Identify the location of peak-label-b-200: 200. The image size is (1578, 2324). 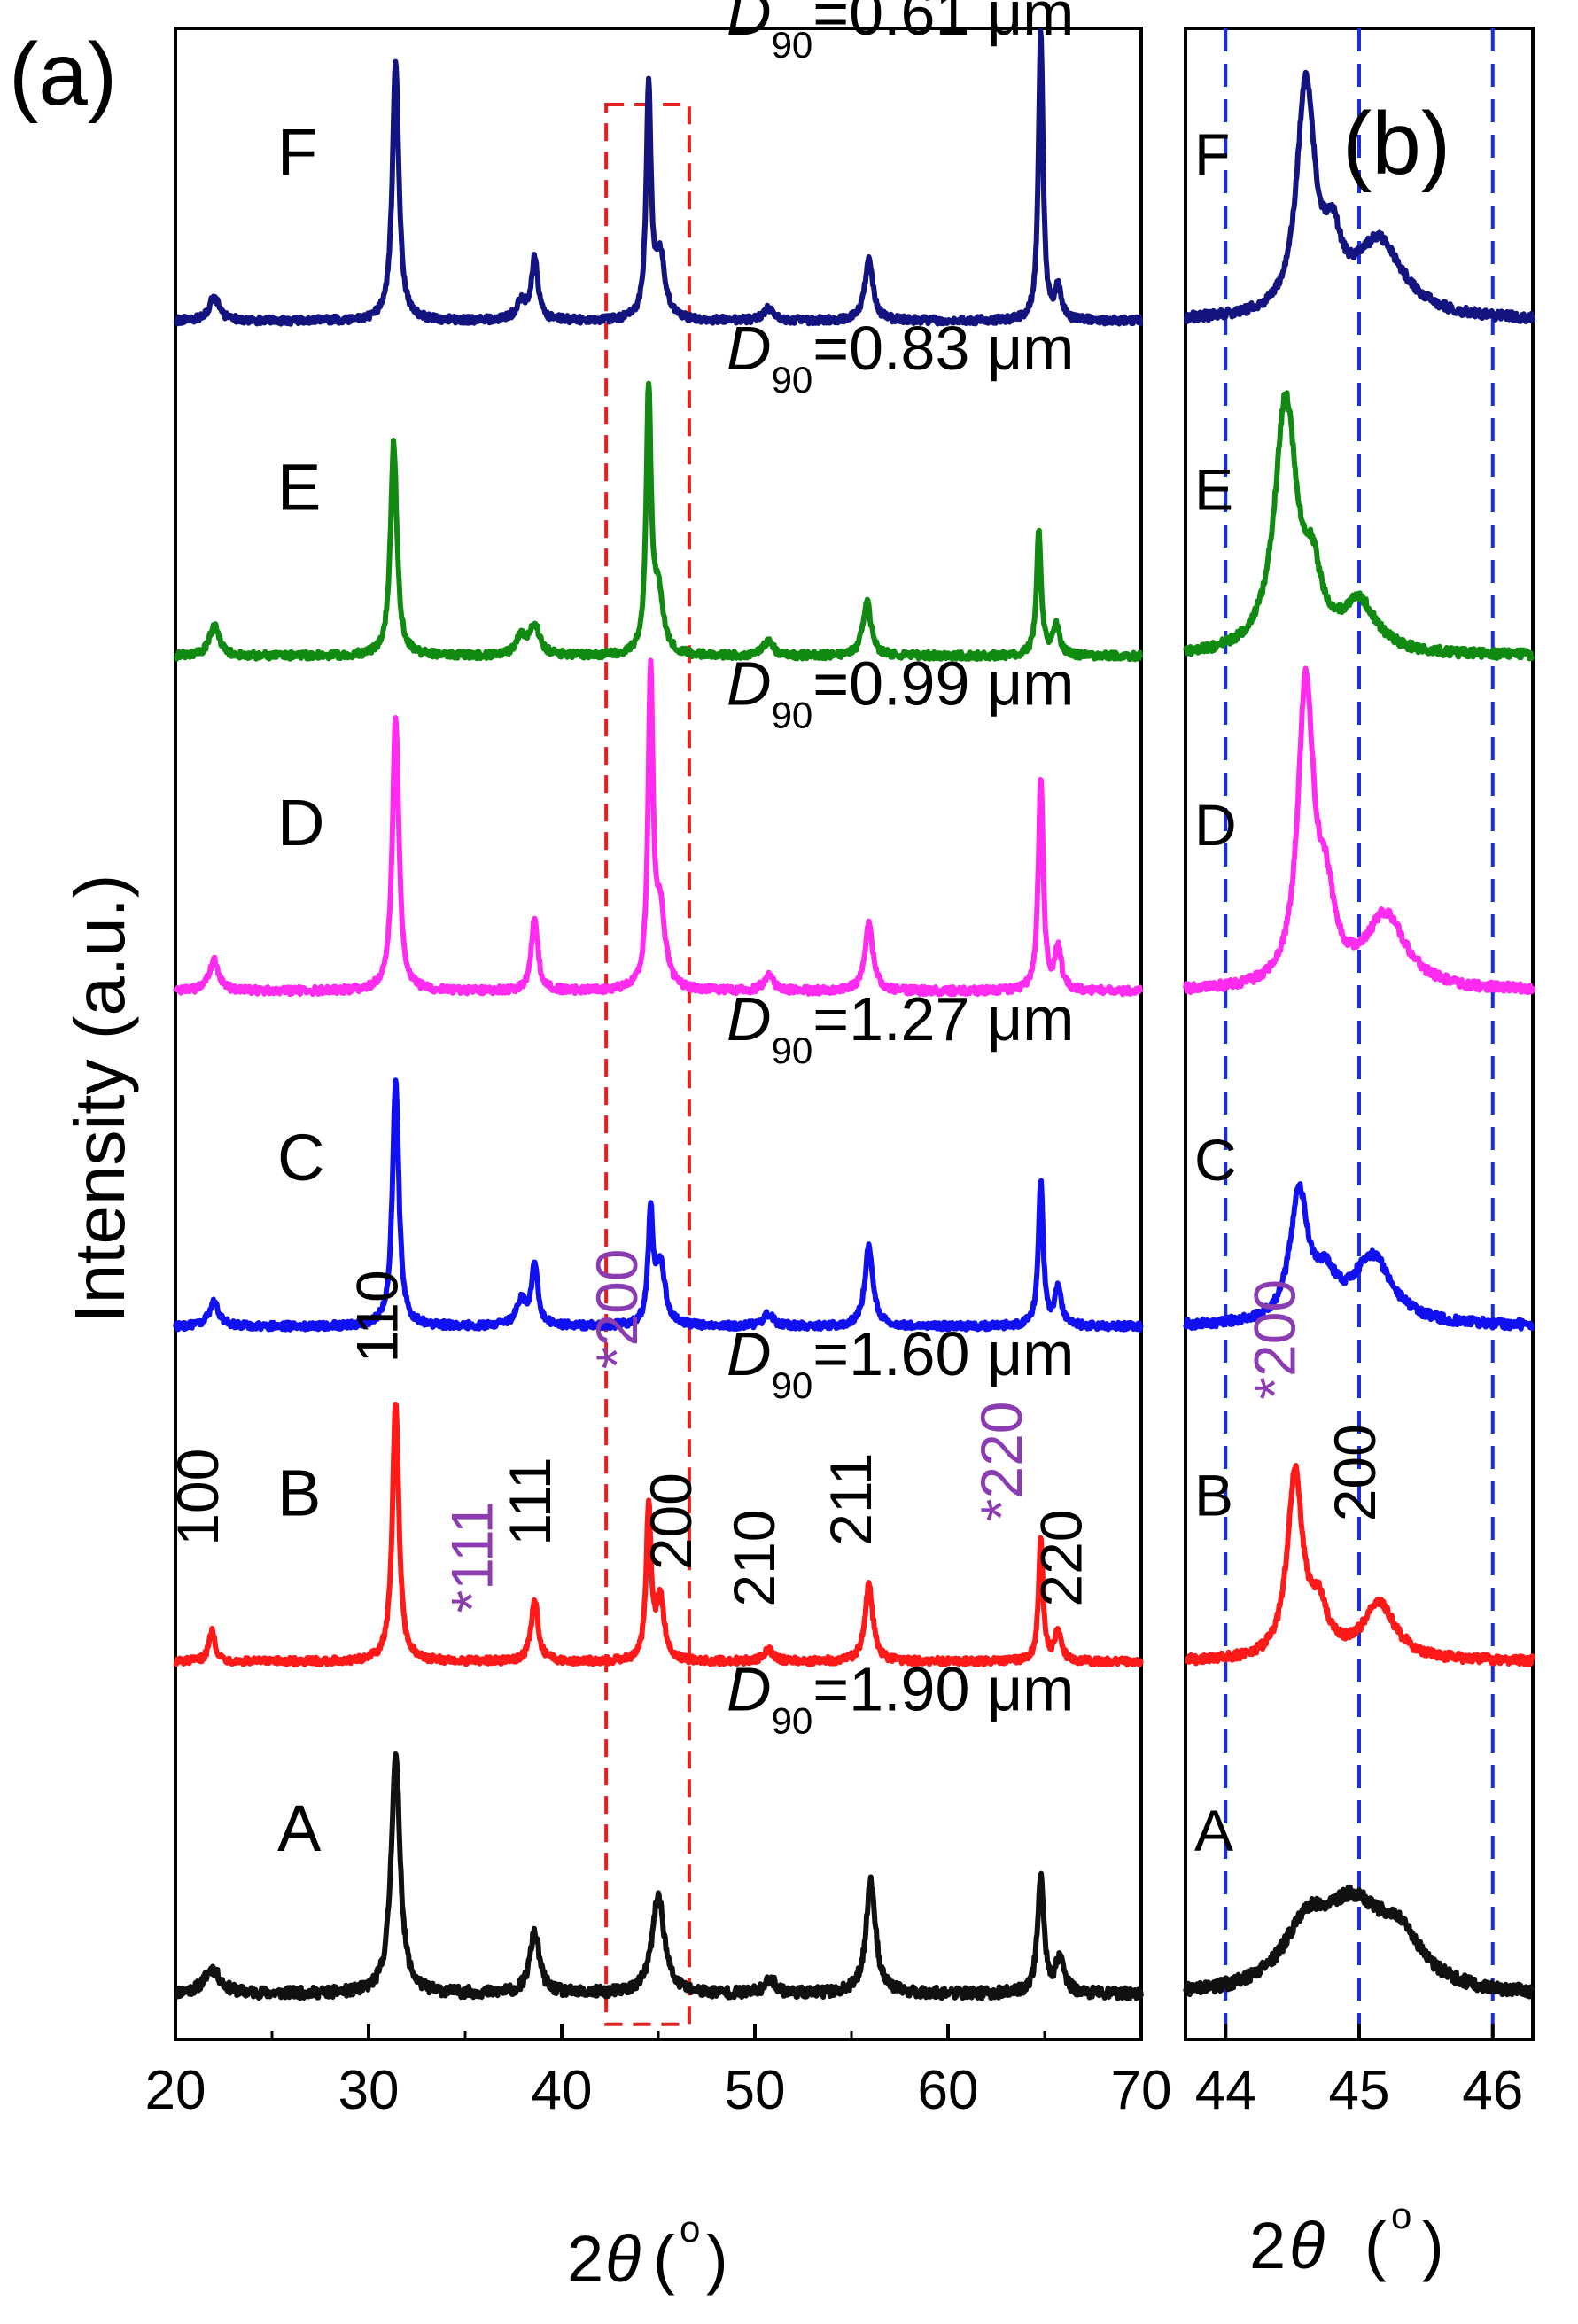
(1355, 1472).